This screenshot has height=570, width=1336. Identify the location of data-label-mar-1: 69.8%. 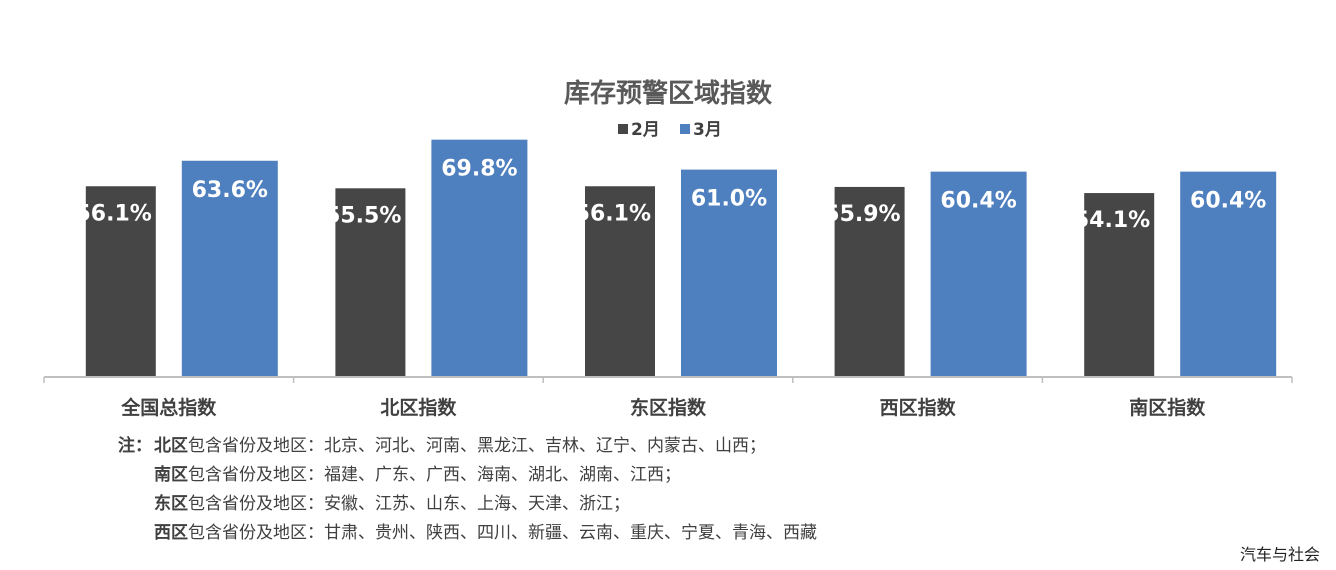
(479, 169).